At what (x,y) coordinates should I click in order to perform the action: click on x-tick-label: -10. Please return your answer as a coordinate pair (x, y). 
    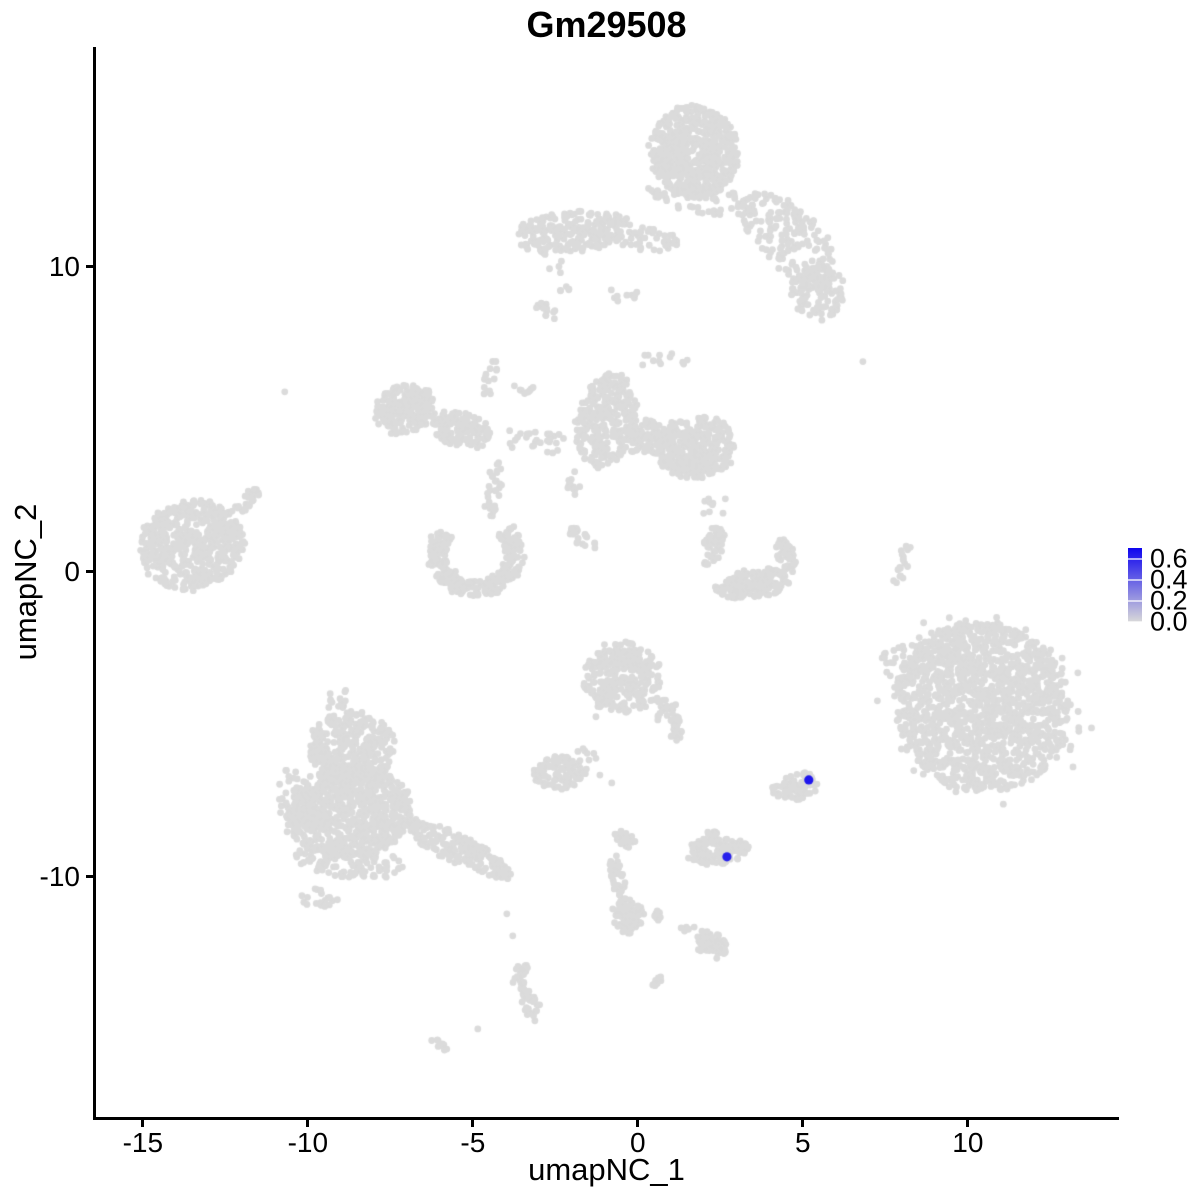
    Looking at the image, I should click on (308, 1142).